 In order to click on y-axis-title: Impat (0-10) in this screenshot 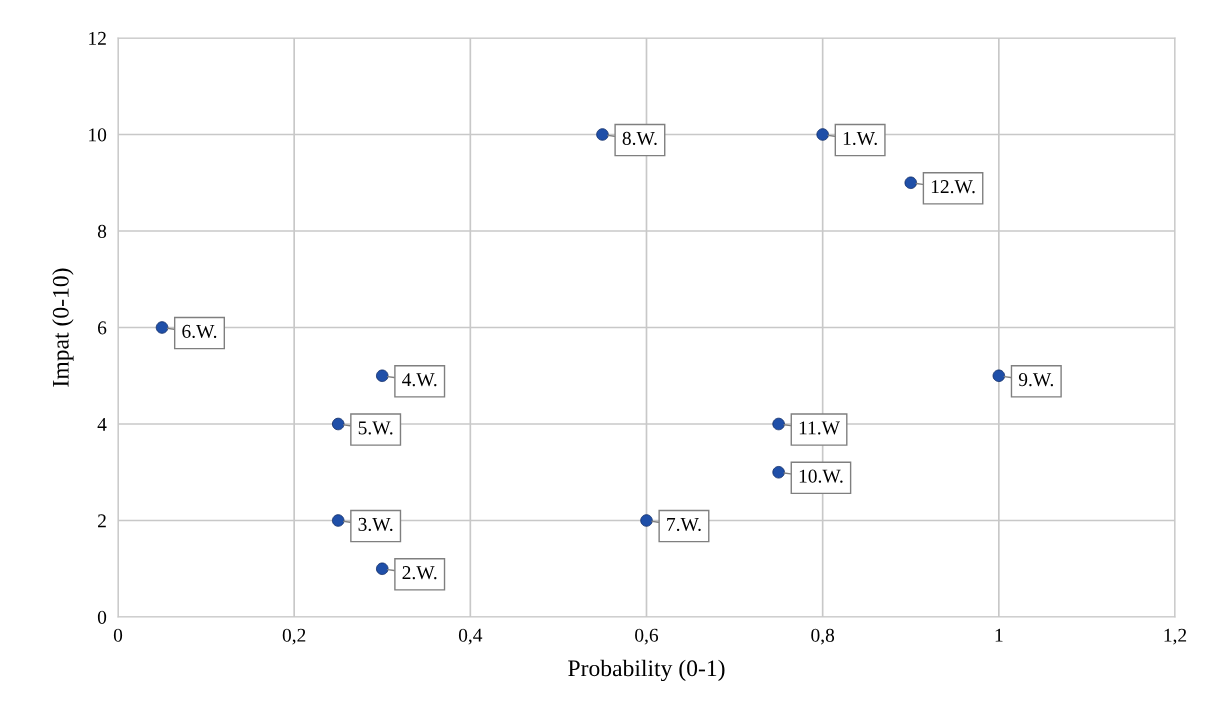, I will do `click(63, 327)`.